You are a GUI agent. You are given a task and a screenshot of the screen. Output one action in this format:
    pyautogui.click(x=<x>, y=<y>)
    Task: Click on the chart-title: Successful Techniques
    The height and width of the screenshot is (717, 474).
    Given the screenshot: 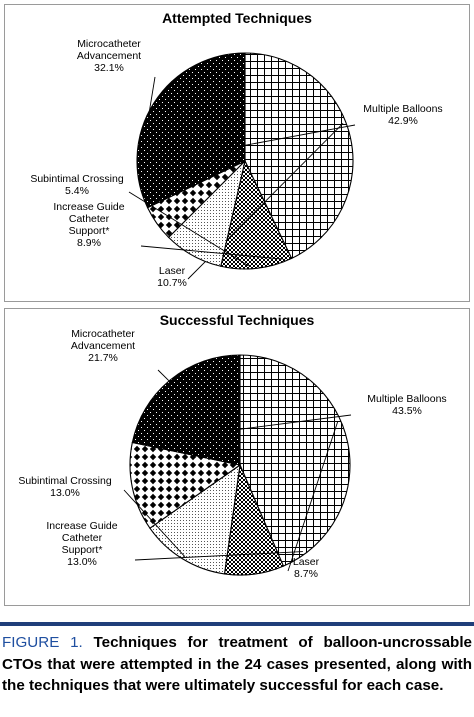 What is the action you would take?
    pyautogui.click(x=237, y=320)
    